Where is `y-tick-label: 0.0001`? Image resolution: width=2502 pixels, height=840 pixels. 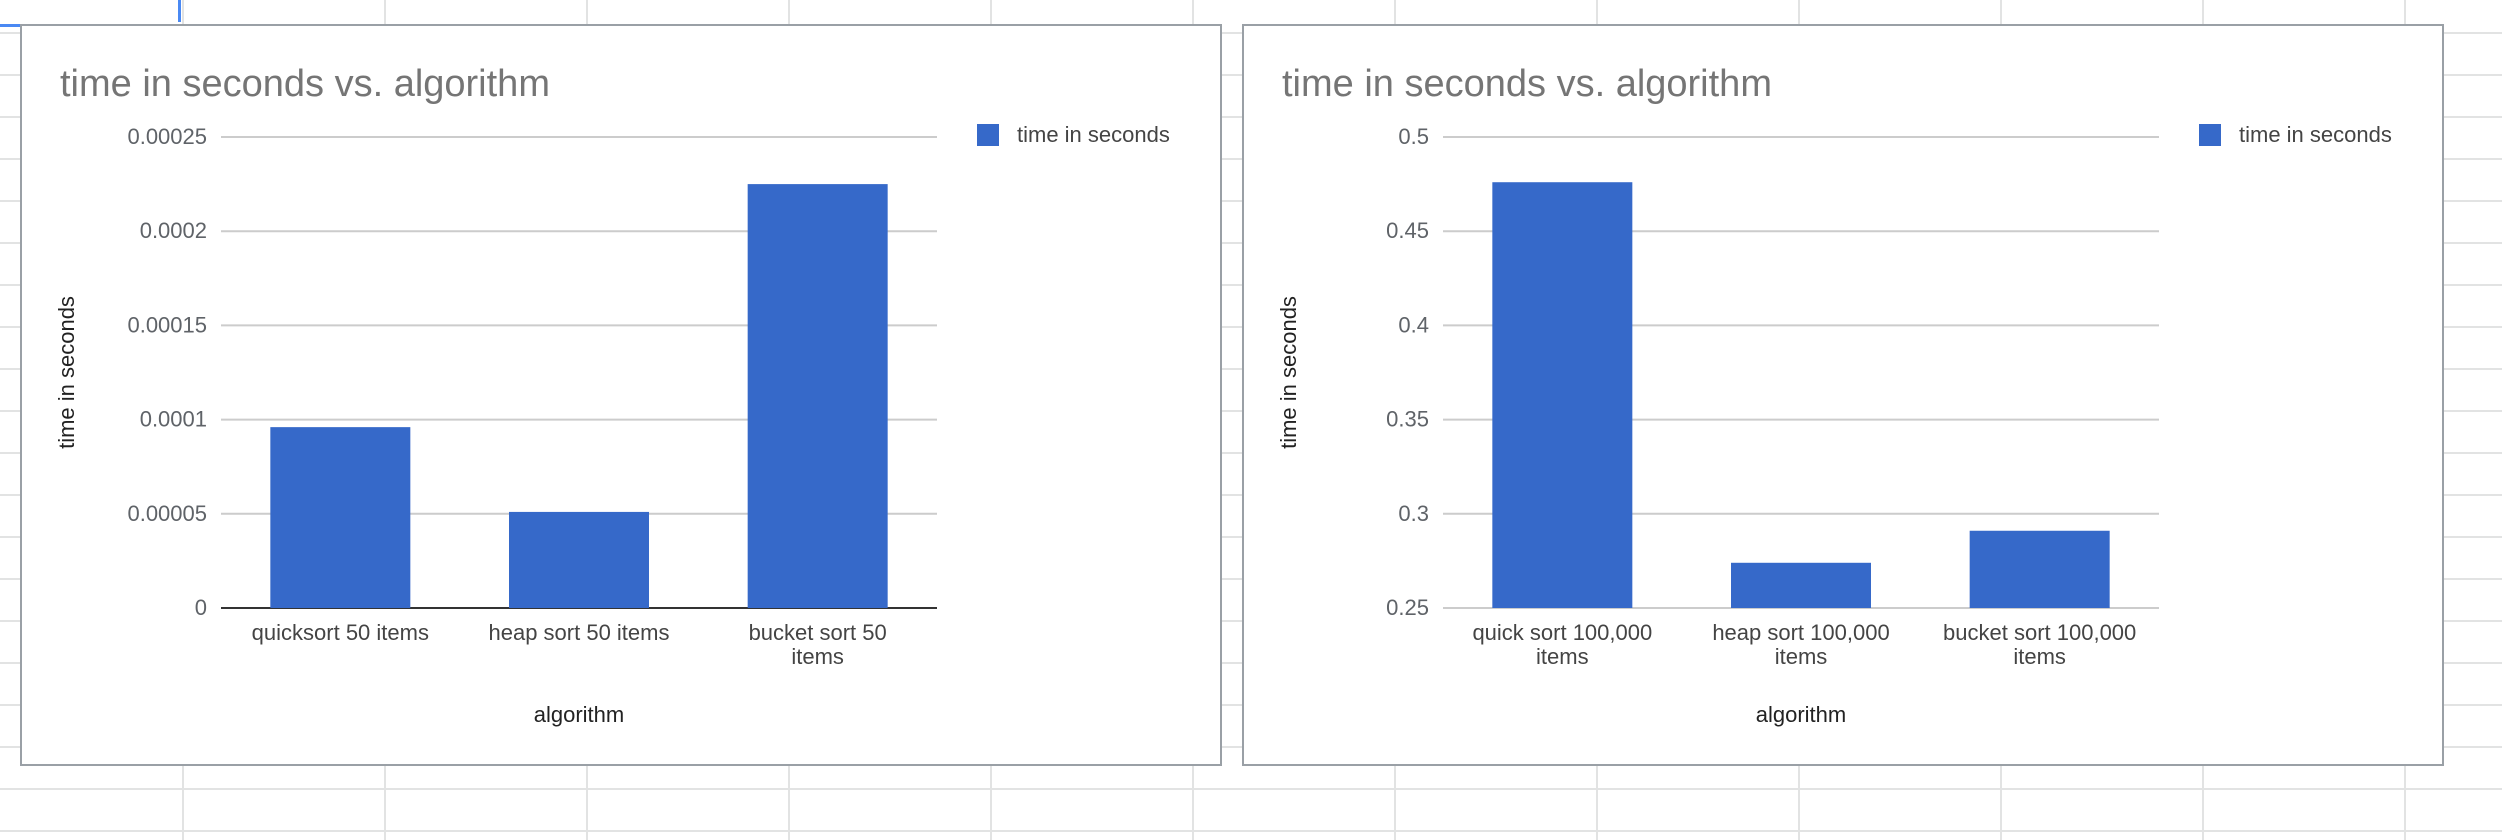
y-tick-label: 0.0001 is located at coordinates (173, 419).